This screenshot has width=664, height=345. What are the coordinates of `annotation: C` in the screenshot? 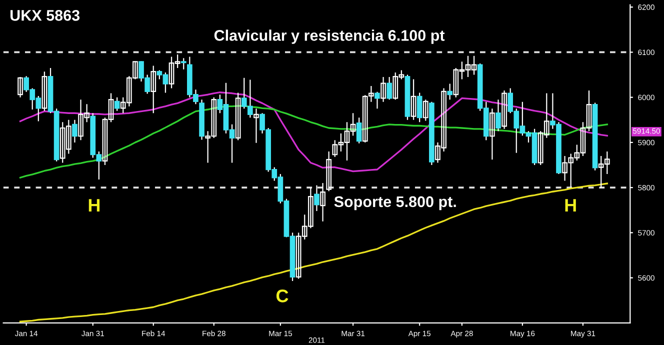 It's located at (282, 296).